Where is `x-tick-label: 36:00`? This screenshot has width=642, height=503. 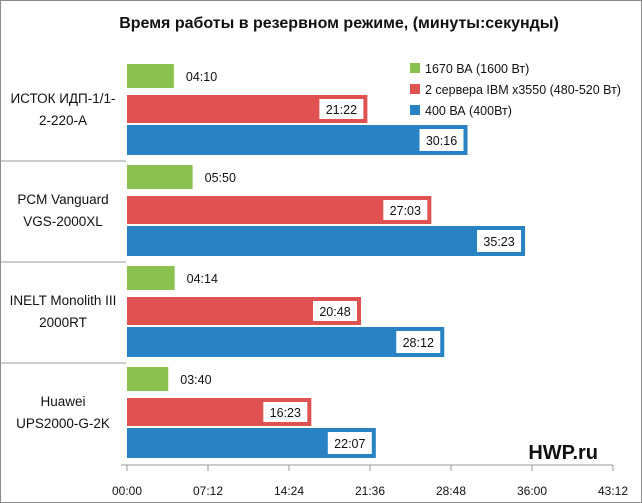 x-tick-label: 36:00 is located at coordinates (532, 491).